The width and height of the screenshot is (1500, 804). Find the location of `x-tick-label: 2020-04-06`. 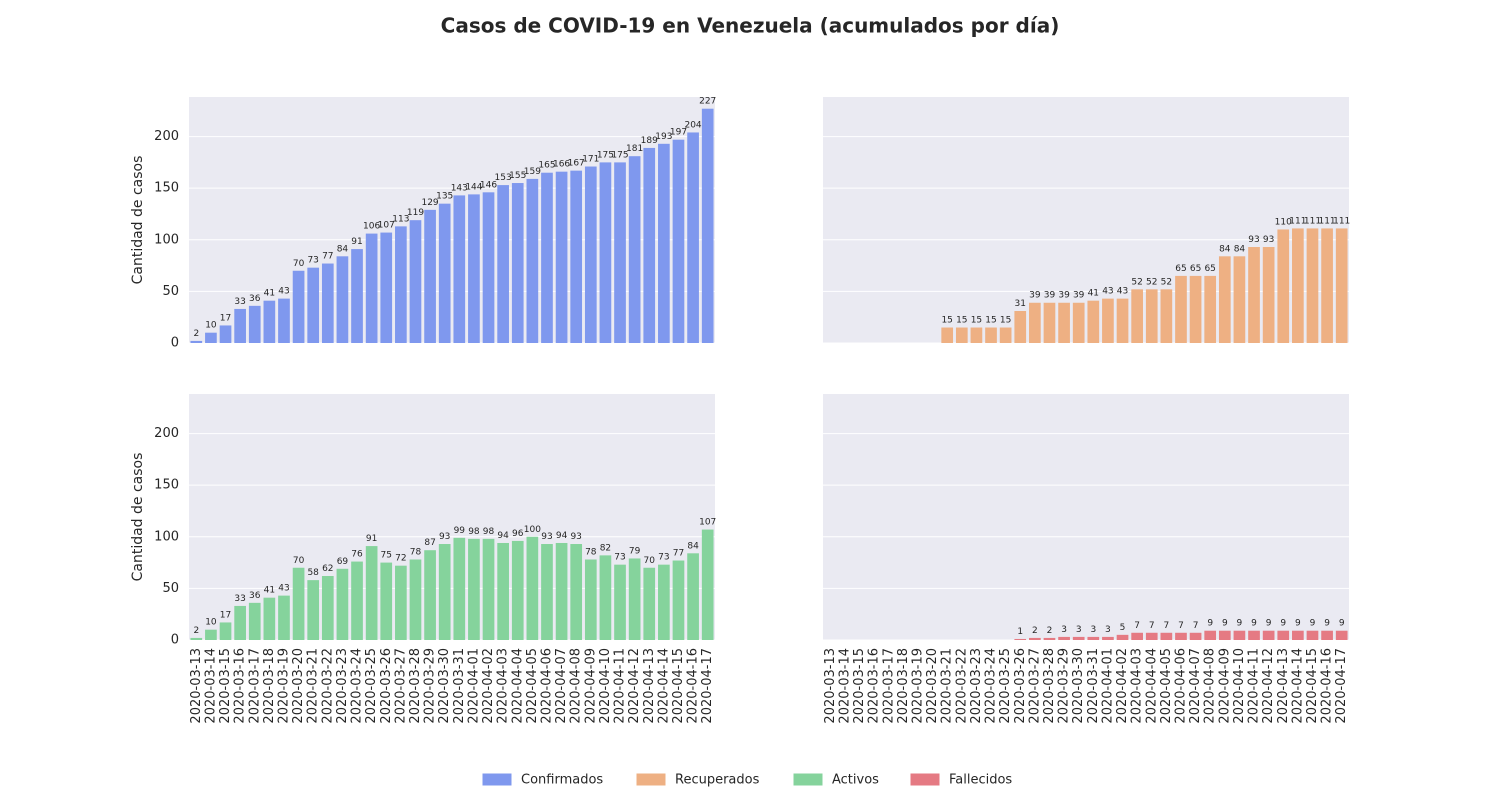

x-tick-label: 2020-04-06 is located at coordinates (546, 686).